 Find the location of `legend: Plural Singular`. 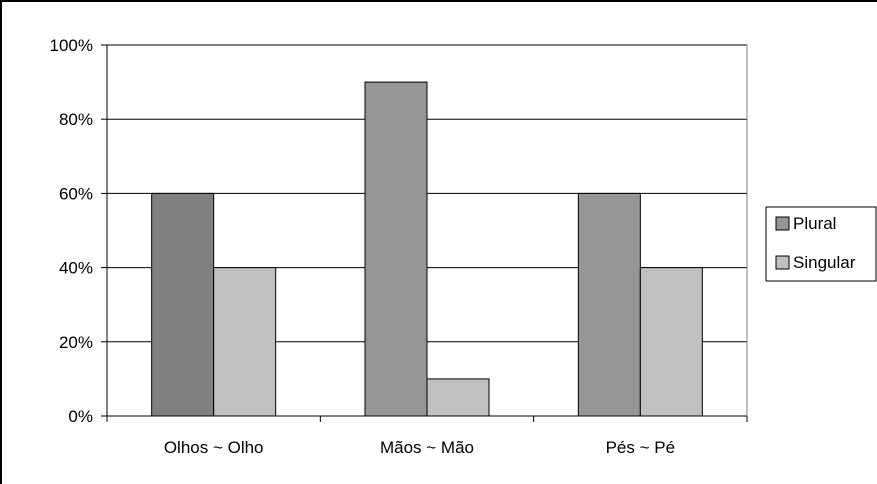

legend: Plural Singular is located at coordinates (821, 244).